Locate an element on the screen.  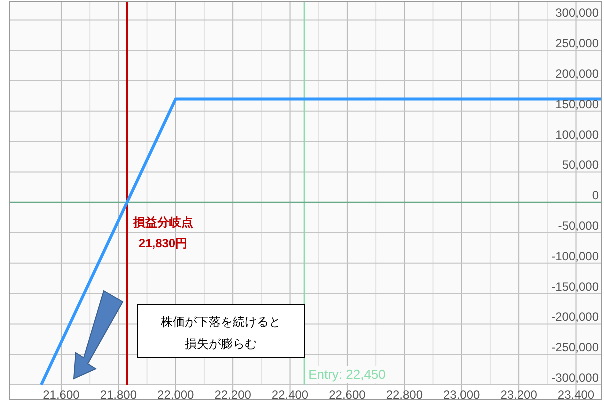
y-tick-label: 300,000 is located at coordinates (578, 13).